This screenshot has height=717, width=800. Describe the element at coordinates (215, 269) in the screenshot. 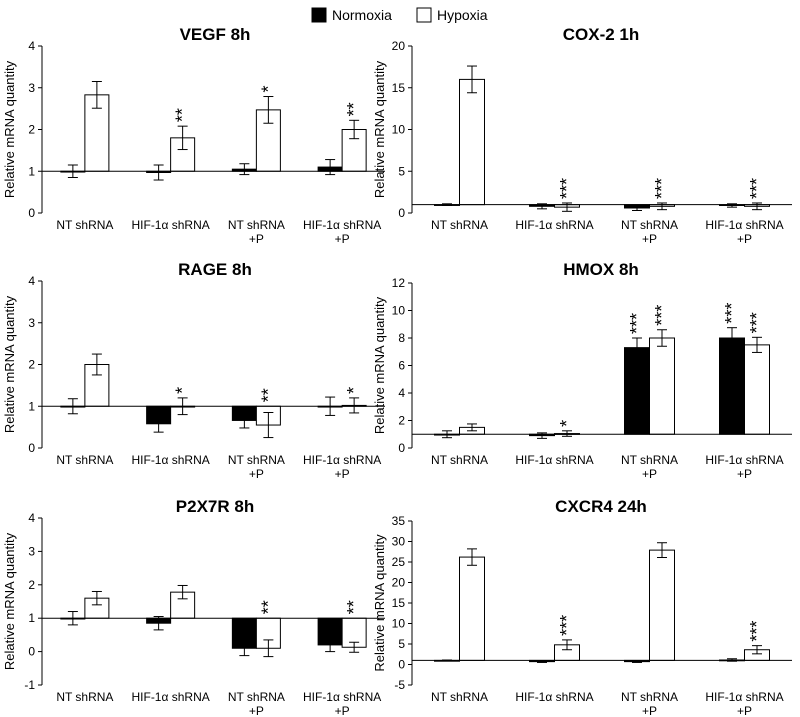

I see `chart-title: RAGE 8h` at that location.